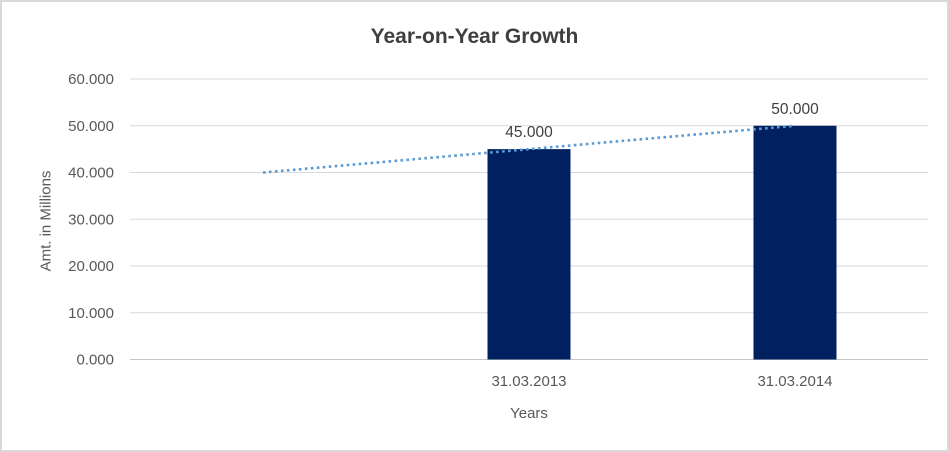  What do you see at coordinates (91, 79) in the screenshot?
I see `y-tick-label: 60.000` at bounding box center [91, 79].